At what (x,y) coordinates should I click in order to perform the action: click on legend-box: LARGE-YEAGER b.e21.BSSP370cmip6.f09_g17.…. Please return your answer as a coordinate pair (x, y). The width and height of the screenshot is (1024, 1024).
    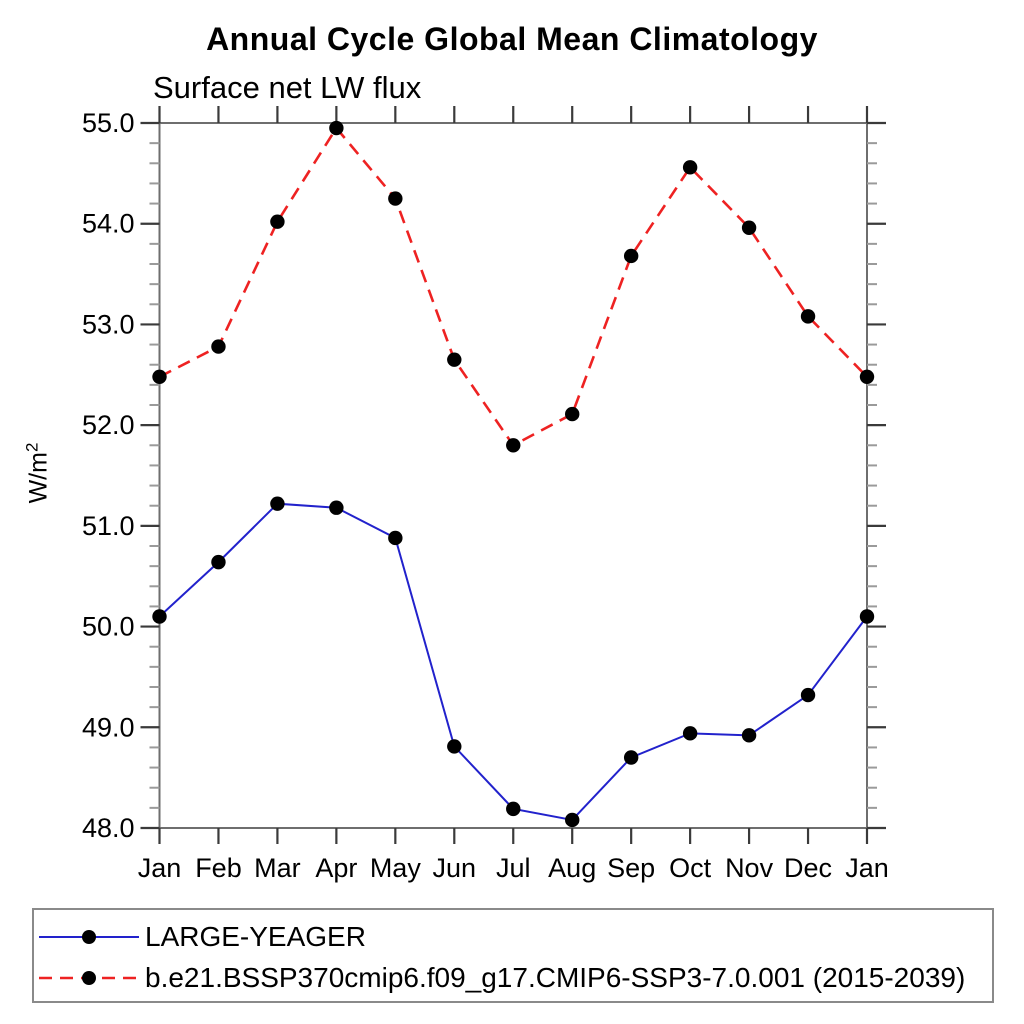
    Looking at the image, I should click on (513, 955).